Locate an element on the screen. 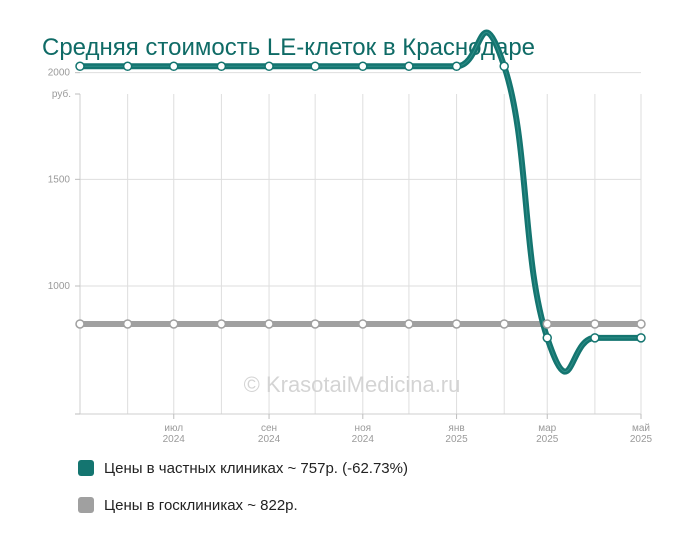  chart-title: Средняя стоимость LE-клеток в Краснодаре is located at coordinates (289, 47).